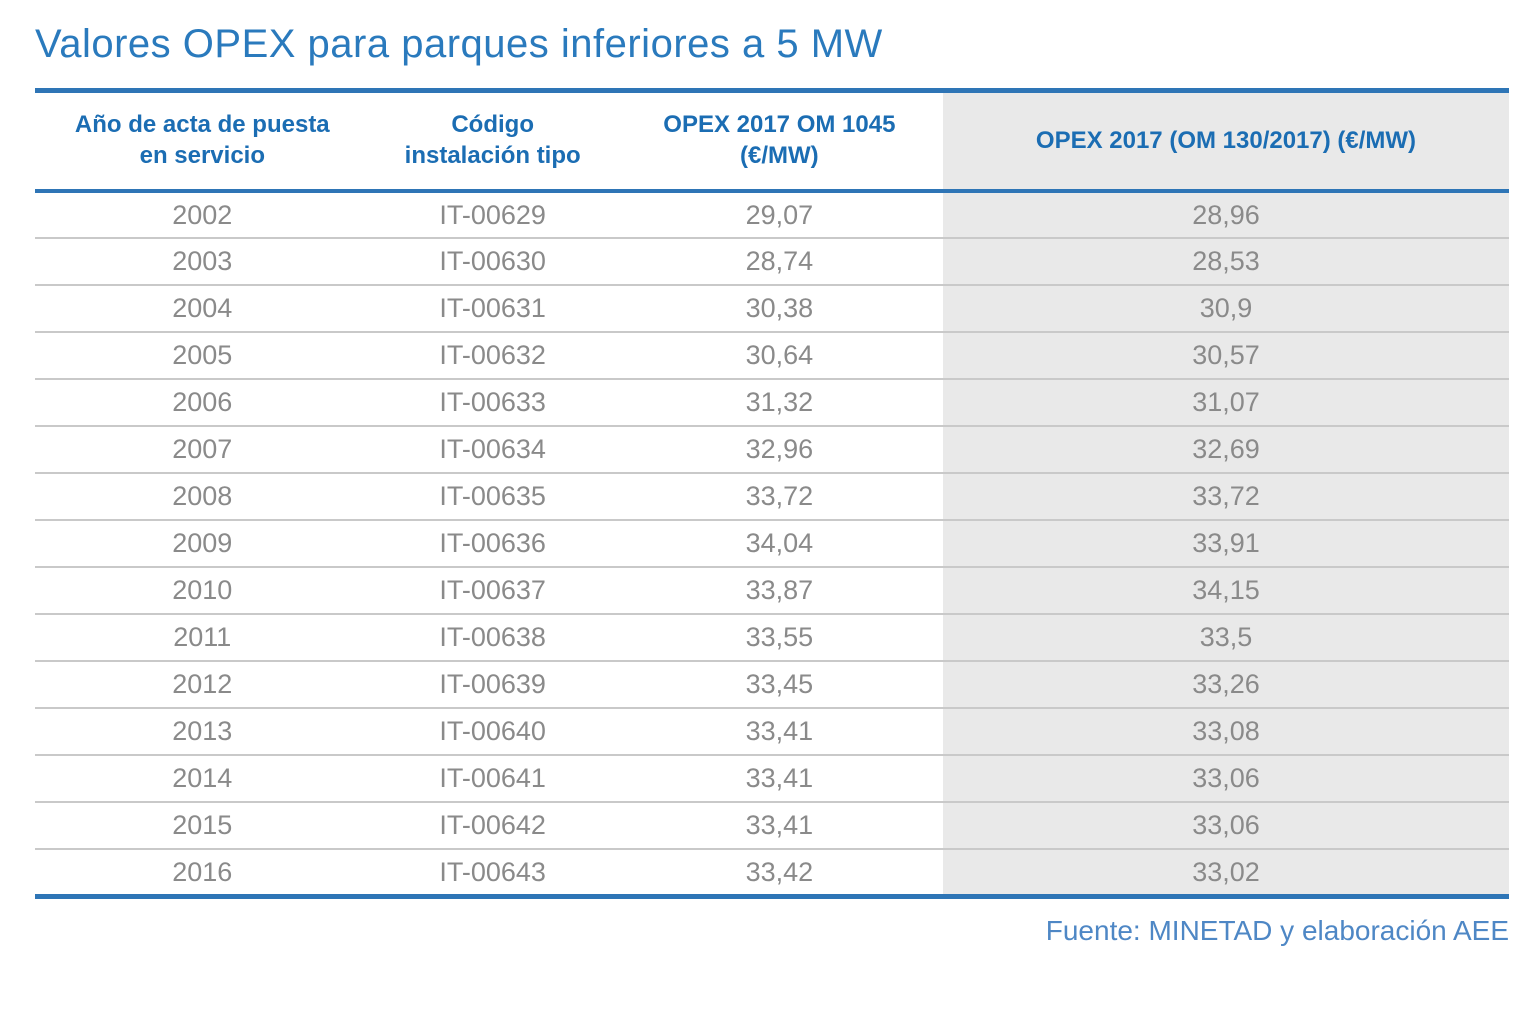 This screenshot has width=1536, height=1010. I want to click on table-row: 2003 IT-00630 28,74 28,53, so click(772, 262).